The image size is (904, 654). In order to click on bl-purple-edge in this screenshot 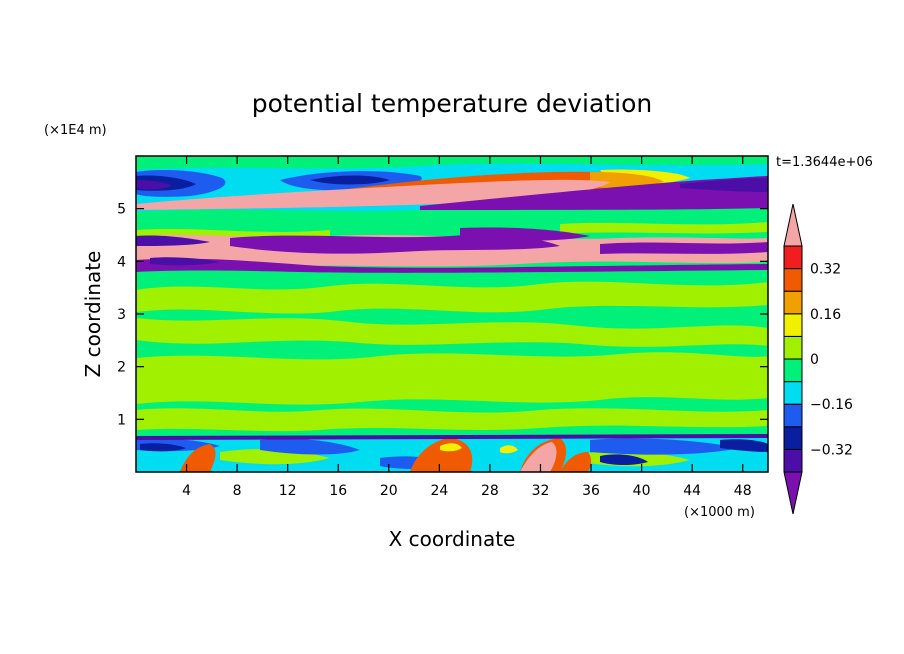, I will do `click(452, 437)`.